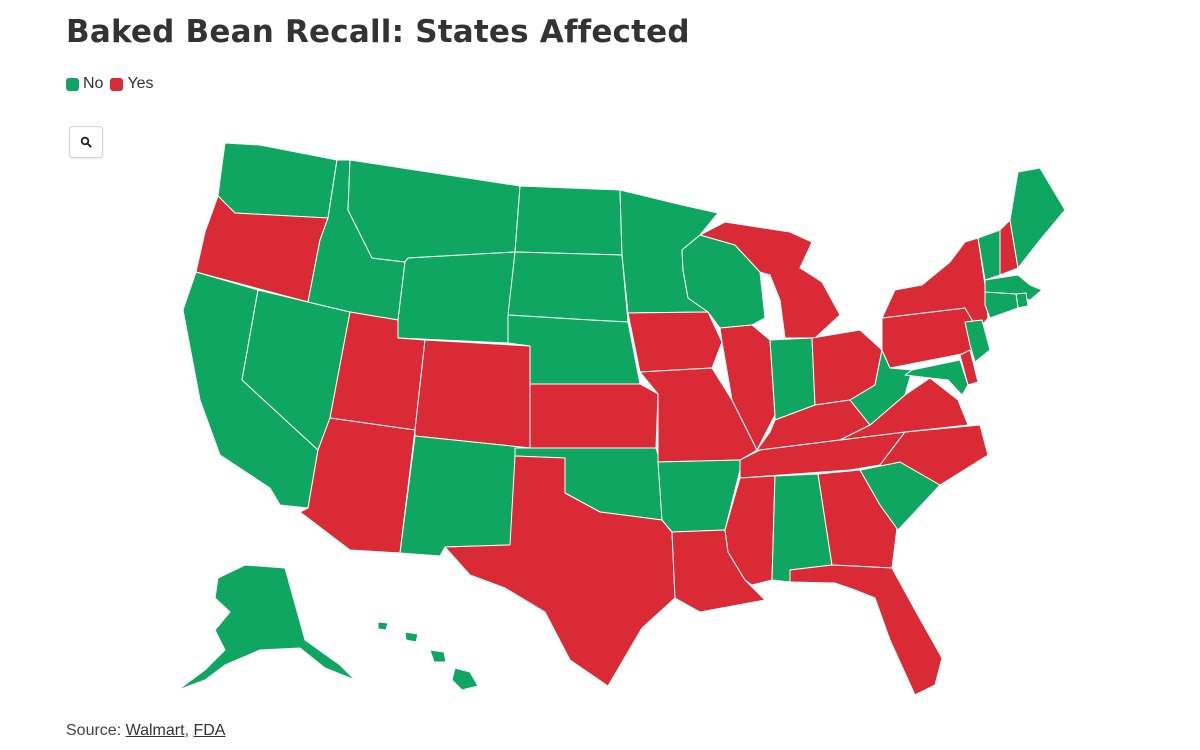  Describe the element at coordinates (209, 730) in the screenshot. I see `source-link-fda: FDA` at that location.